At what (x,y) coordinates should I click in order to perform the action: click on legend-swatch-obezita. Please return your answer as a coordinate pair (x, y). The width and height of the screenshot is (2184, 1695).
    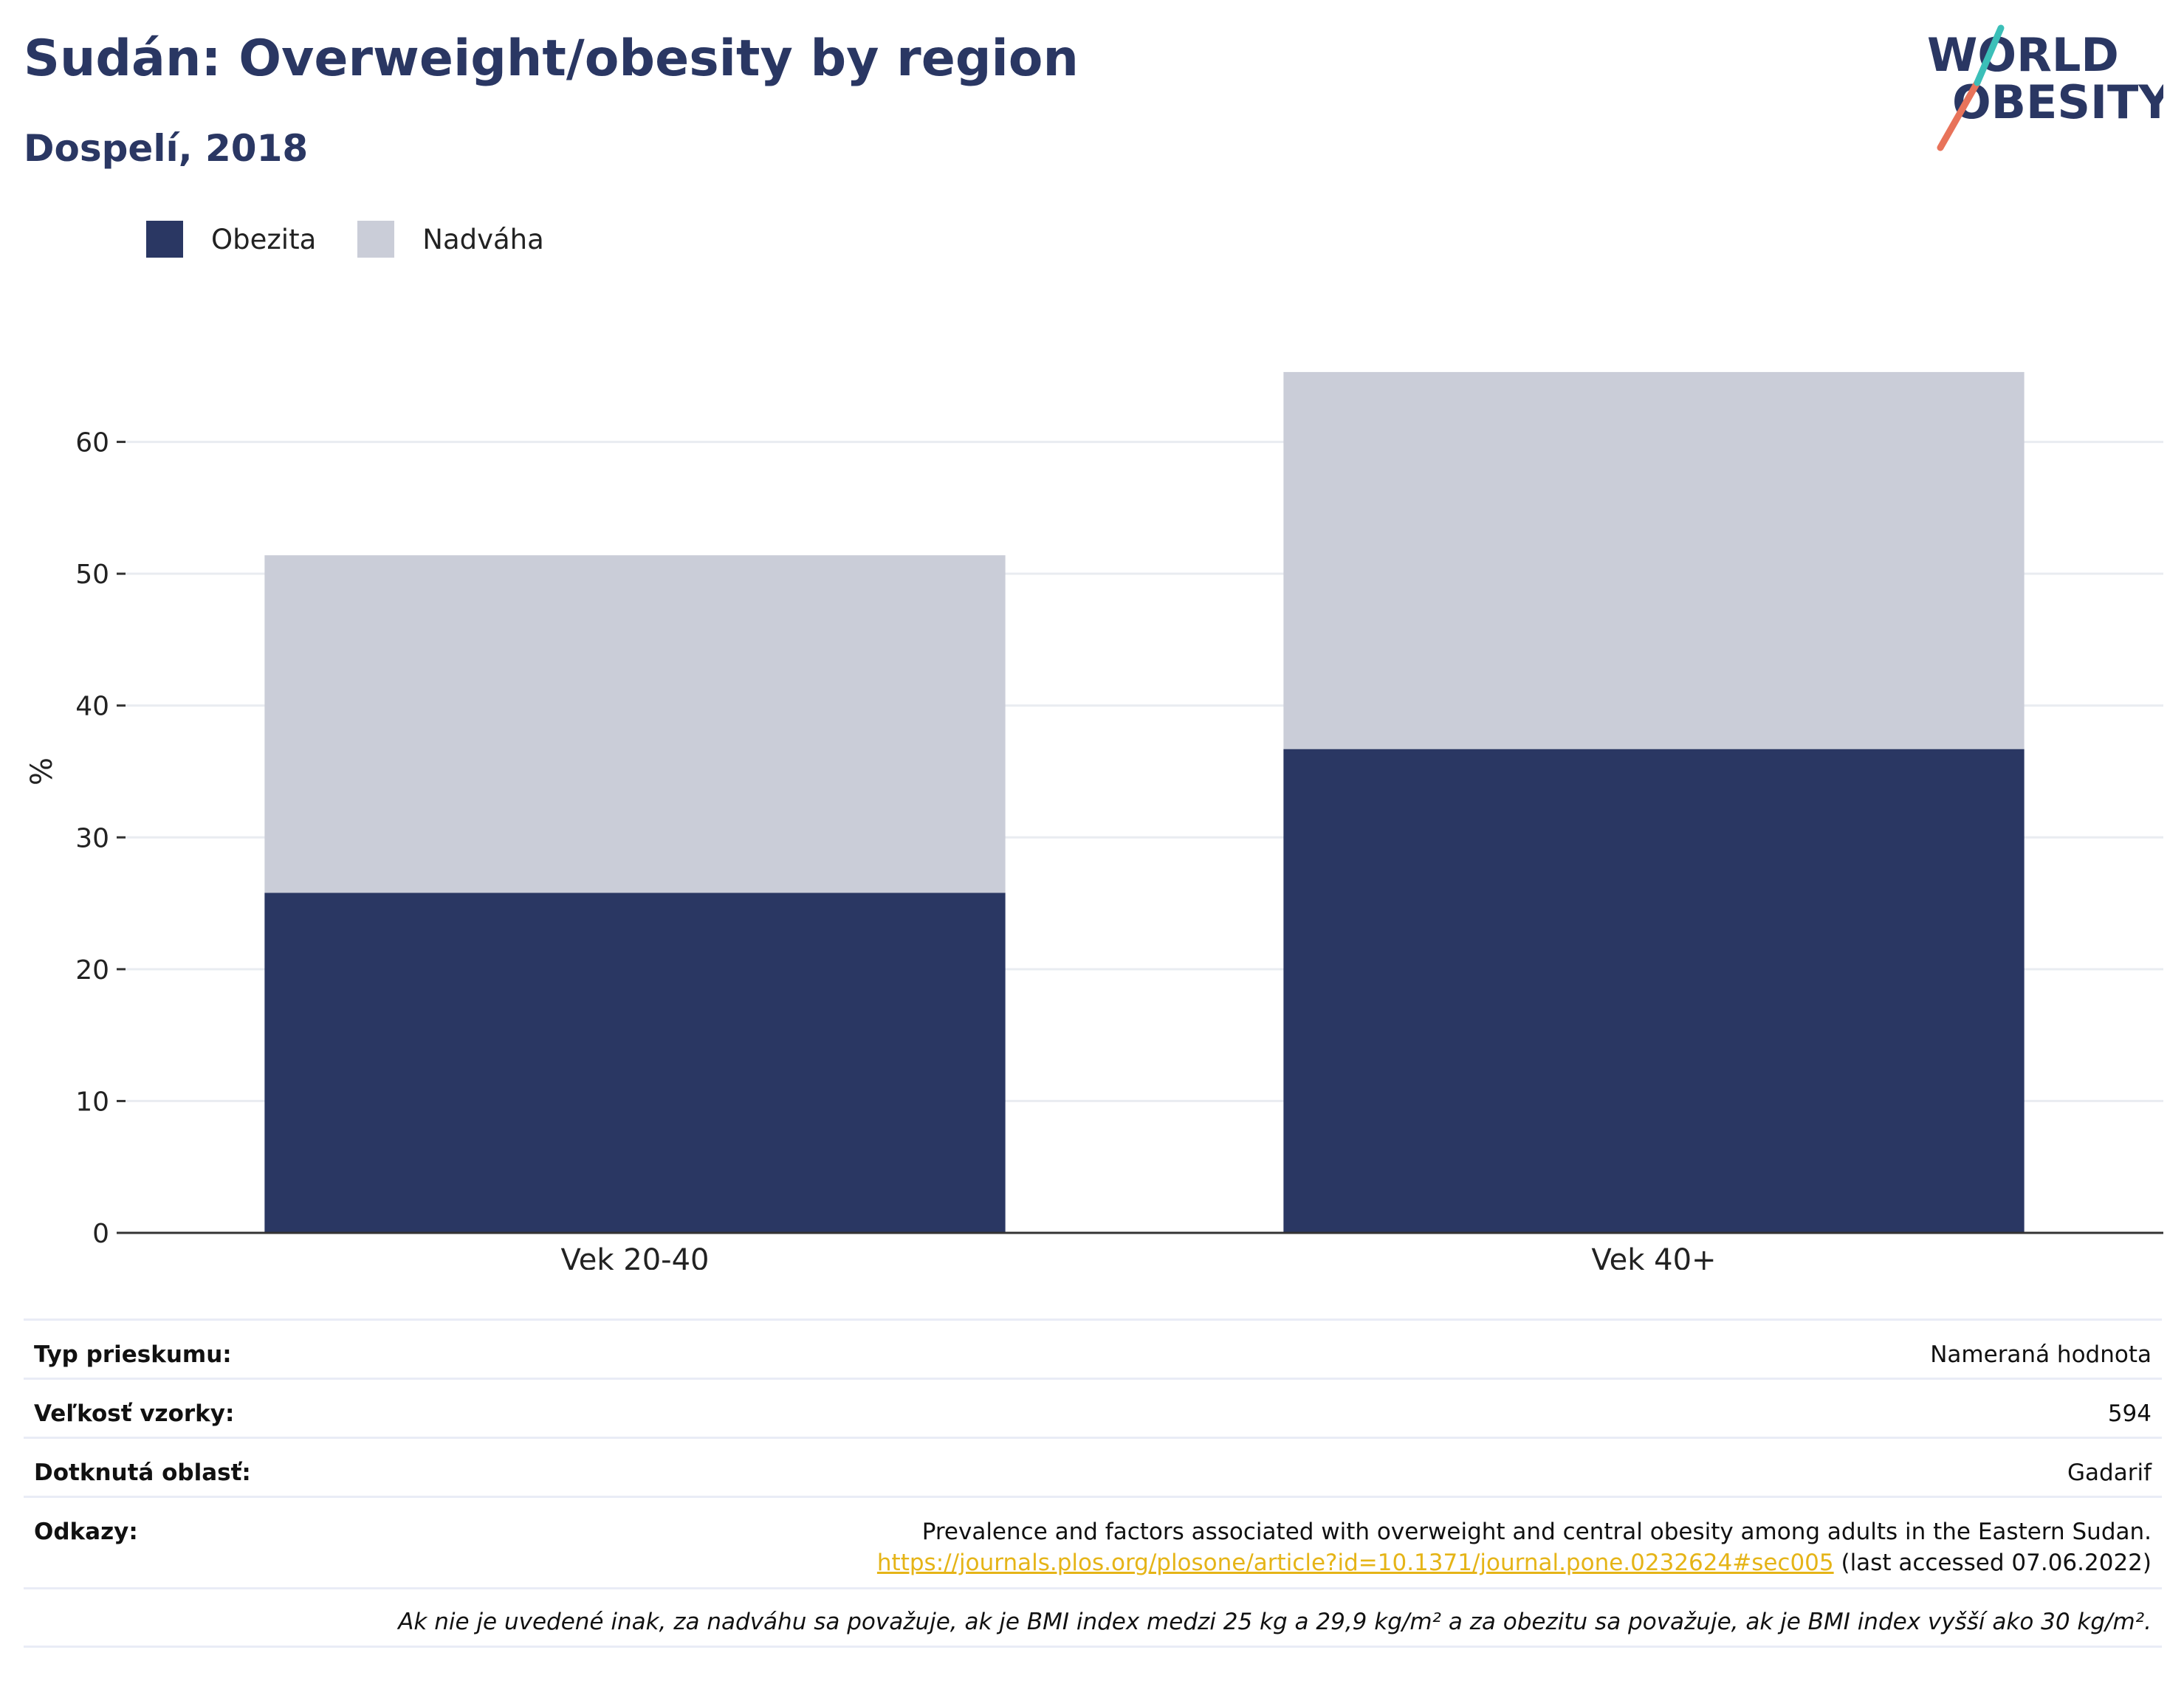
    Looking at the image, I should click on (165, 239).